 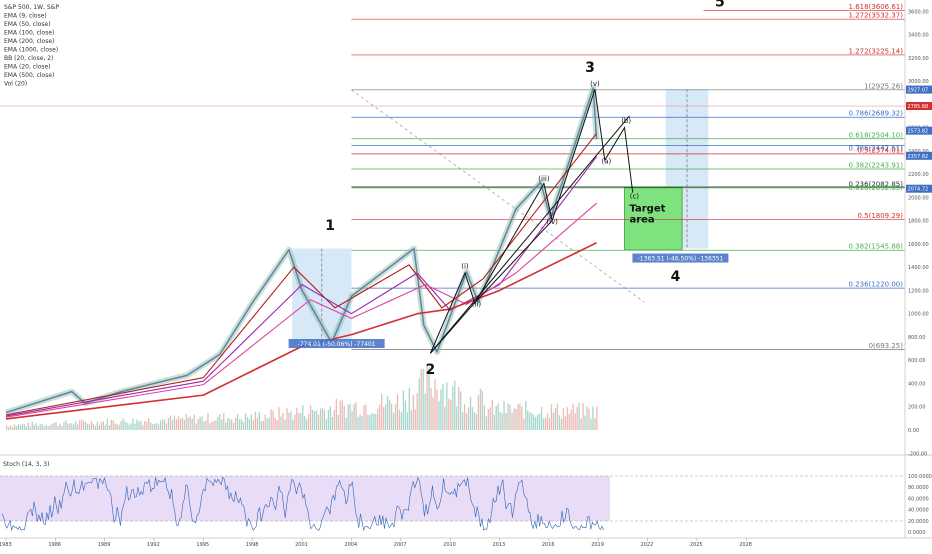 What do you see at coordinates (918, 268) in the screenshot?
I see `y-tick-label: 1400.00` at bounding box center [918, 268].